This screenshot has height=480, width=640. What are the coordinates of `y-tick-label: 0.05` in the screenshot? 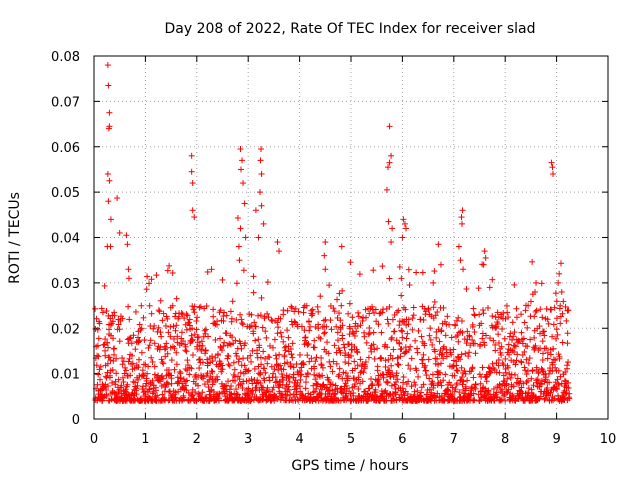 It's located at (65, 193).